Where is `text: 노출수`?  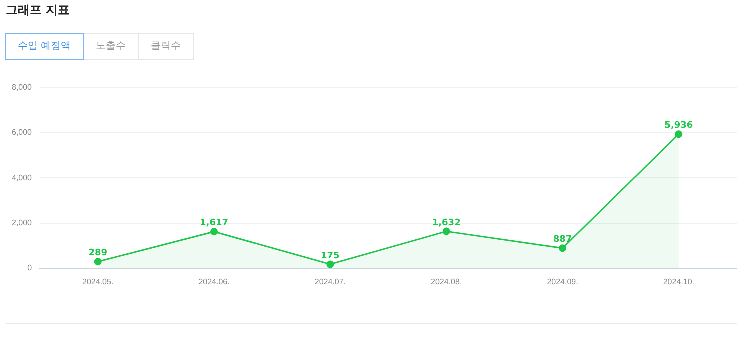
text: 노출수 is located at coordinates (111, 46).